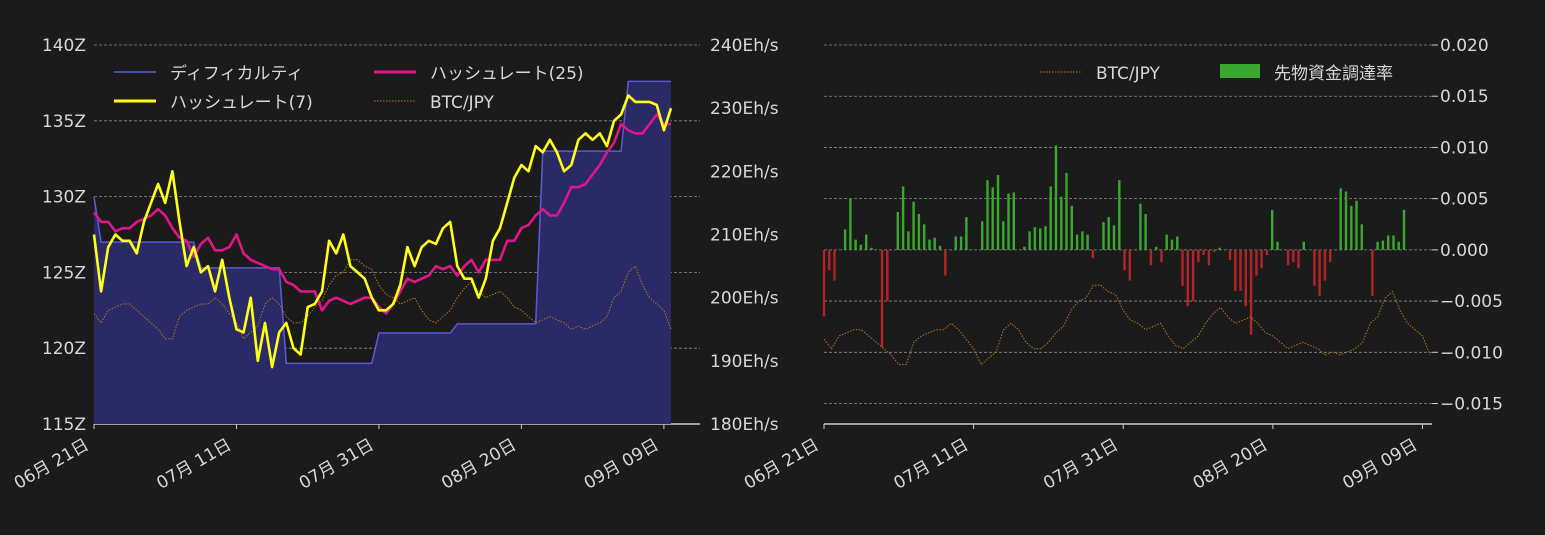 Image resolution: width=1545 pixels, height=535 pixels. What do you see at coordinates (1471, 353) in the screenshot?
I see `right-axis-tick-label: −0.010` at bounding box center [1471, 353].